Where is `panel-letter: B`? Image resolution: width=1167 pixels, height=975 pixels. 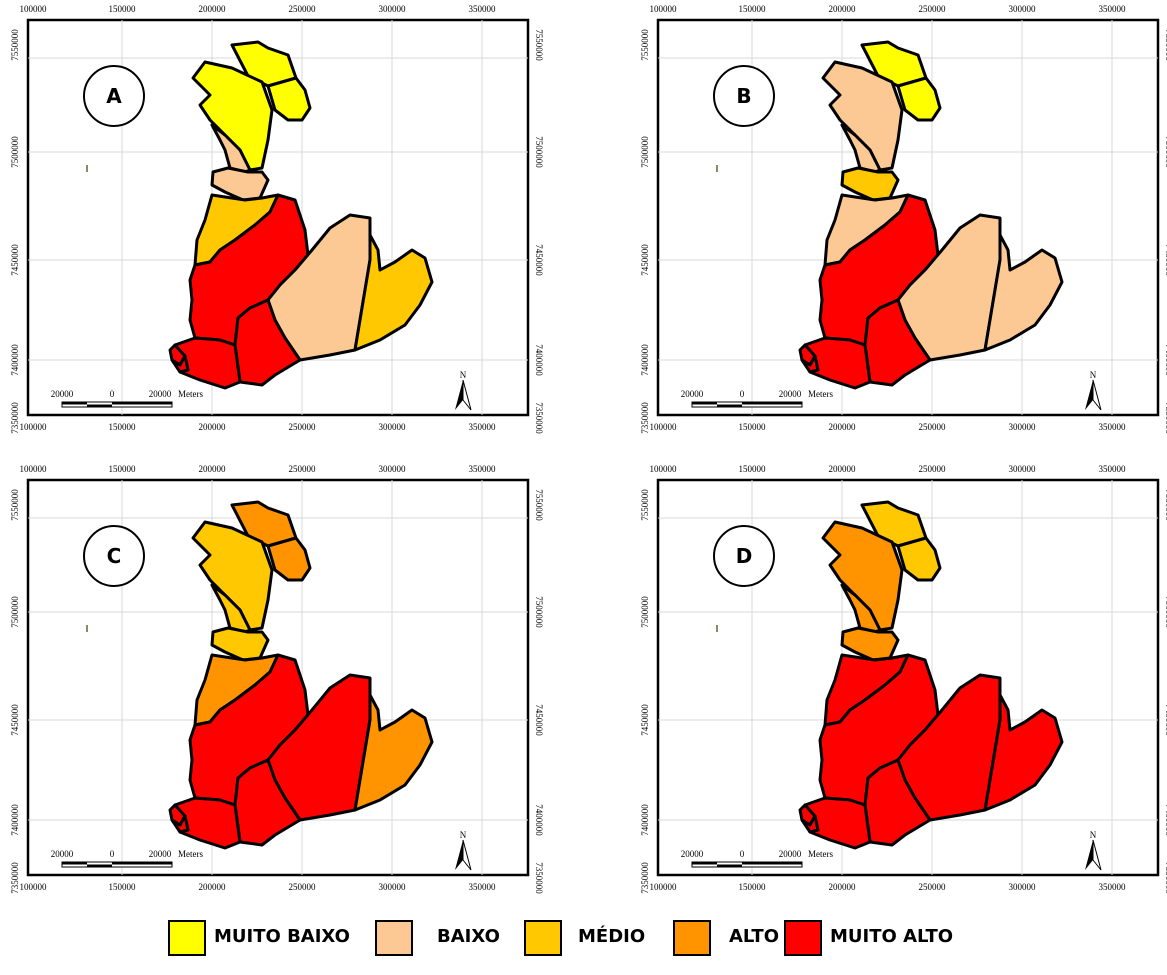
panel-letter: B is located at coordinates (743, 96).